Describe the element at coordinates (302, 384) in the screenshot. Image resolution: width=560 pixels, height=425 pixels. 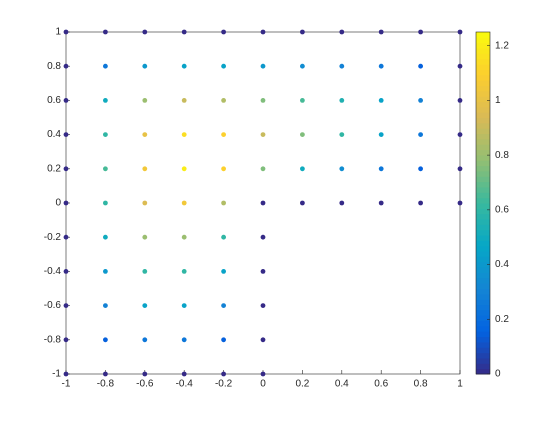
I see `x-tick-label: 0.2` at that location.